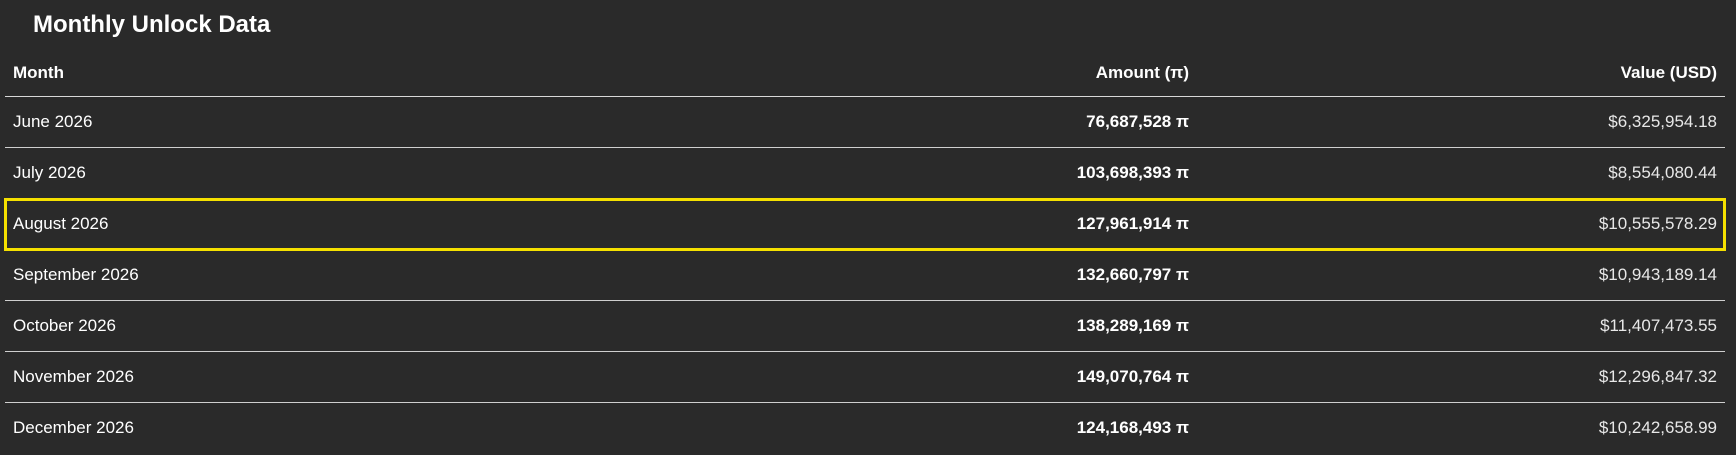 The height and width of the screenshot is (455, 1736). Describe the element at coordinates (1059, 224) in the screenshot. I see `table-cell: 127,961,914 π` at that location.